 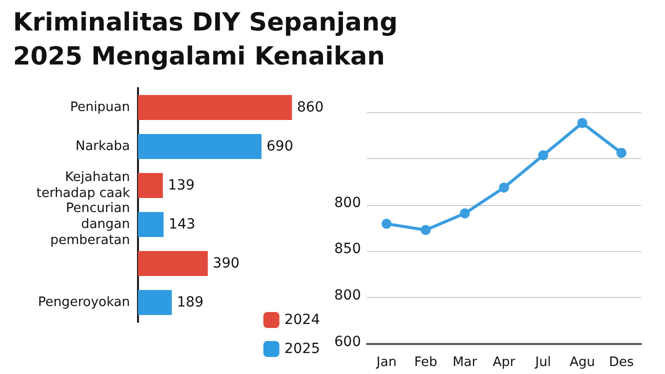 I want to click on x-tick-label: Jul, so click(x=542, y=362).